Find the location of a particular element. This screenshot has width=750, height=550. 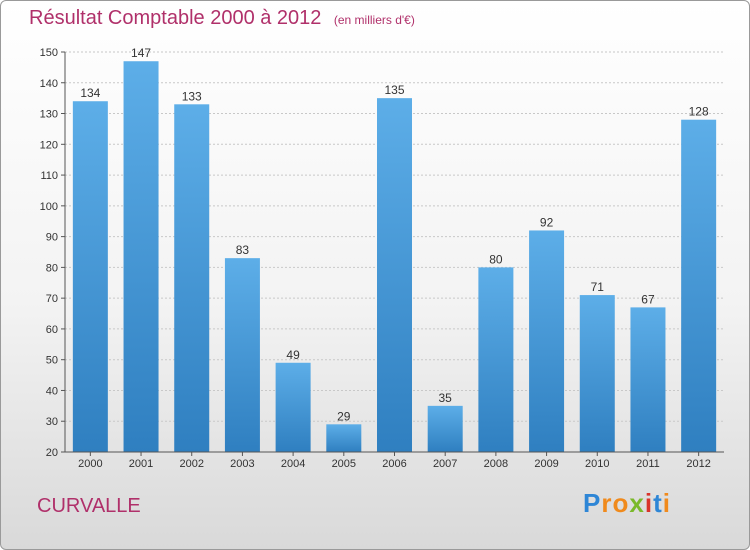

y-tick-label: 20 is located at coordinates (52, 453).